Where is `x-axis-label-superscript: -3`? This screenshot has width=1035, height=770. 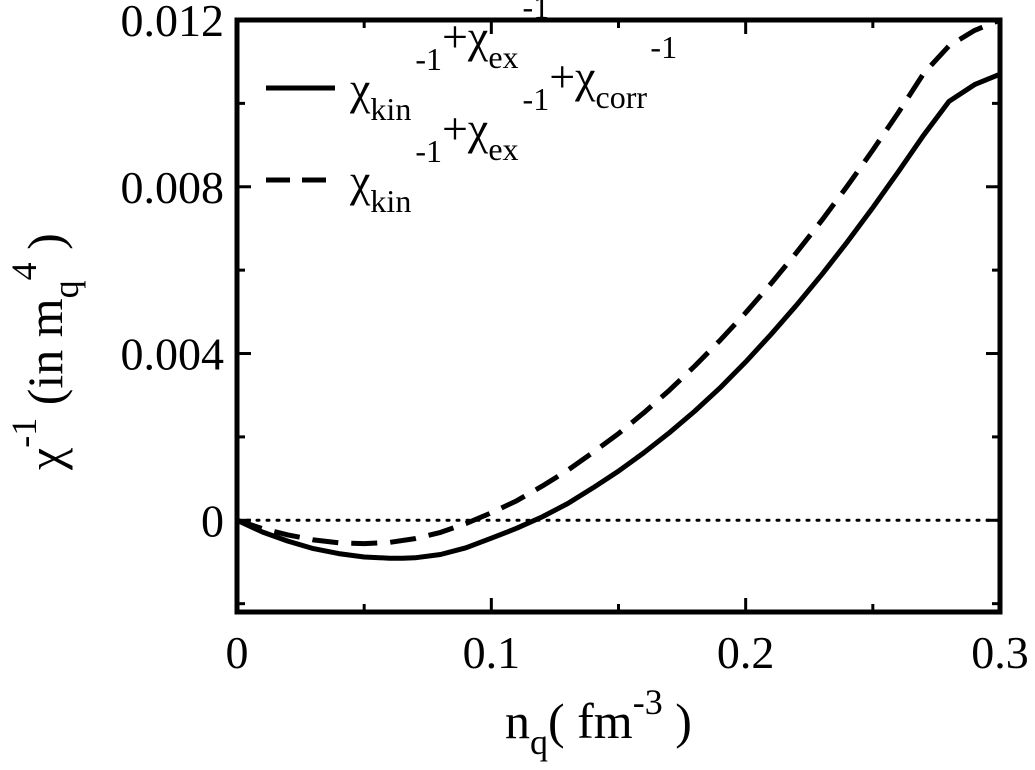
x-axis-label-superscript: -3 is located at coordinates (648, 702).